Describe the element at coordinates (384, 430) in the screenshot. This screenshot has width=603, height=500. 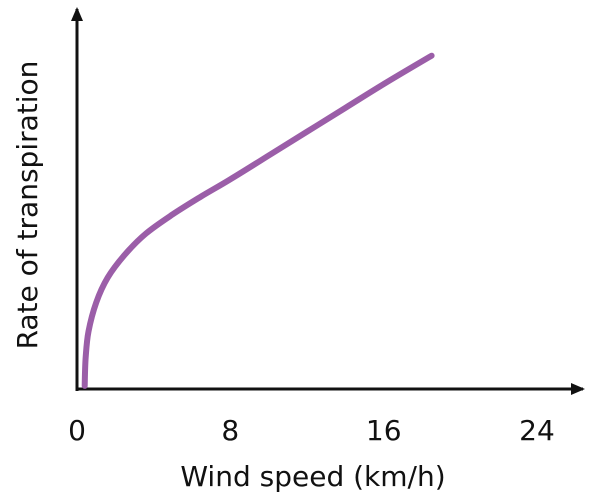
I see `x-tick-label-2: 16` at that location.